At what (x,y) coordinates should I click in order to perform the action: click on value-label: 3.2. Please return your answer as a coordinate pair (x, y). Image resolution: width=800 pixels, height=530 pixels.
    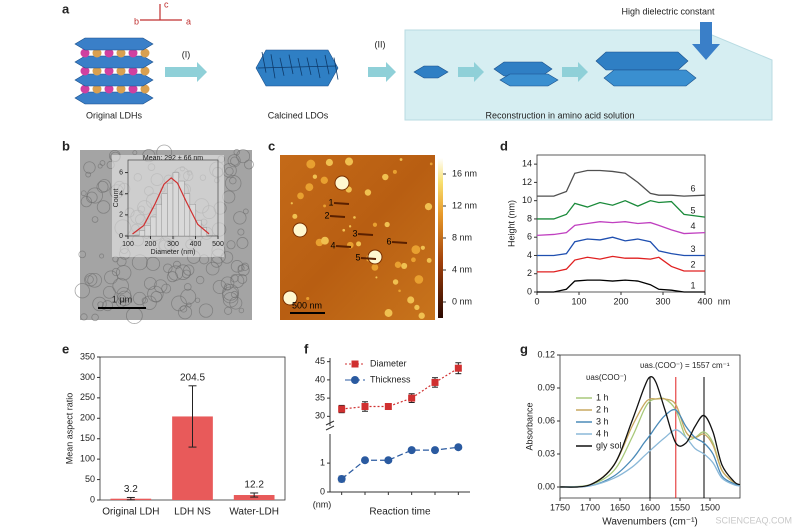
    Looking at the image, I should click on (131, 489).